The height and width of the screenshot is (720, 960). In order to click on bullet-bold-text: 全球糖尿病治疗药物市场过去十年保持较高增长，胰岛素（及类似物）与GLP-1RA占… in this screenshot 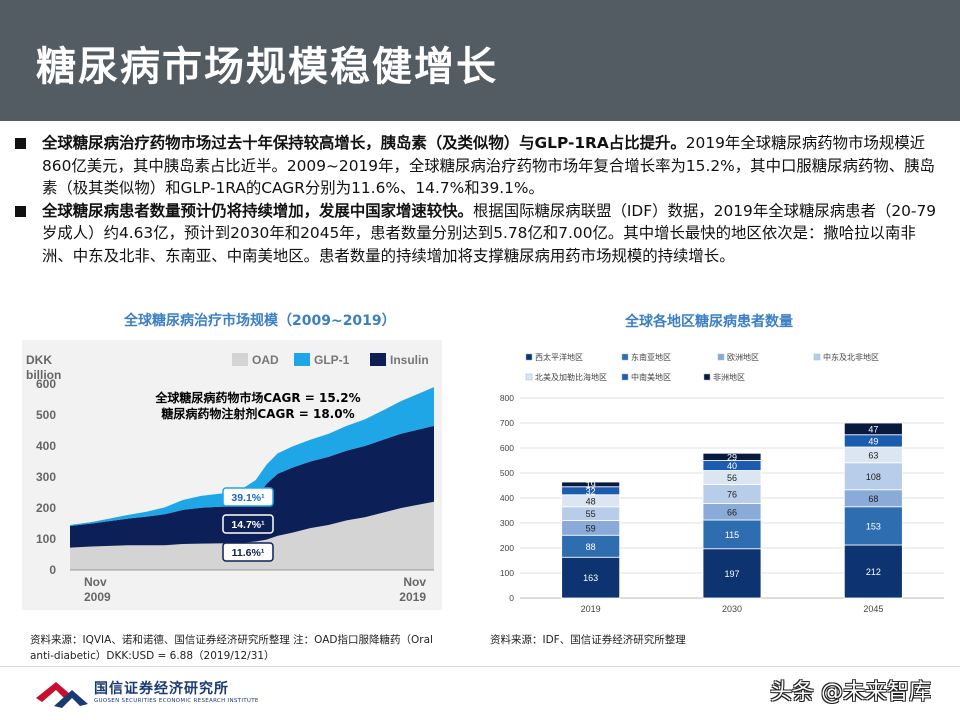, I will do `click(364, 143)`.